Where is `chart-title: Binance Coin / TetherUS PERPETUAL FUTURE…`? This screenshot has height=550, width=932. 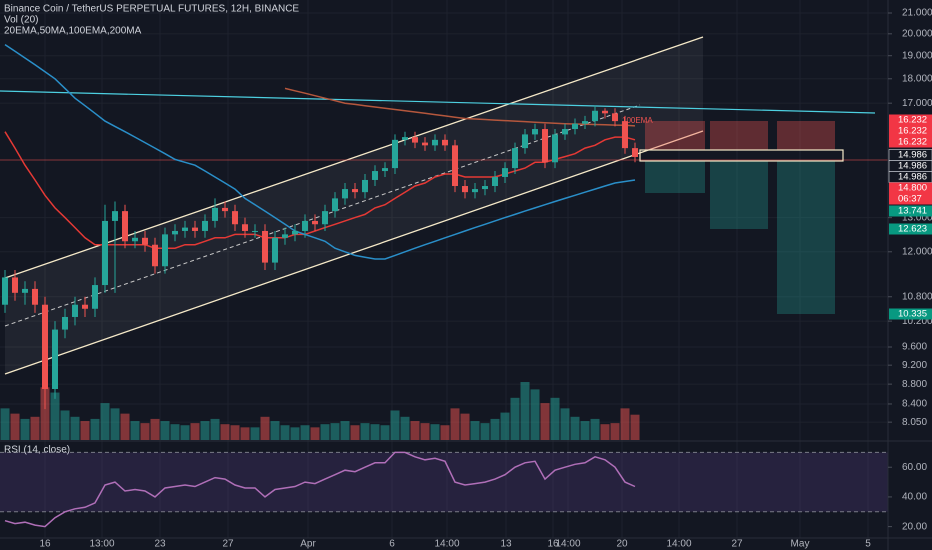 chart-title: Binance Coin / TetherUS PERPETUAL FUTURE… is located at coordinates (151, 9).